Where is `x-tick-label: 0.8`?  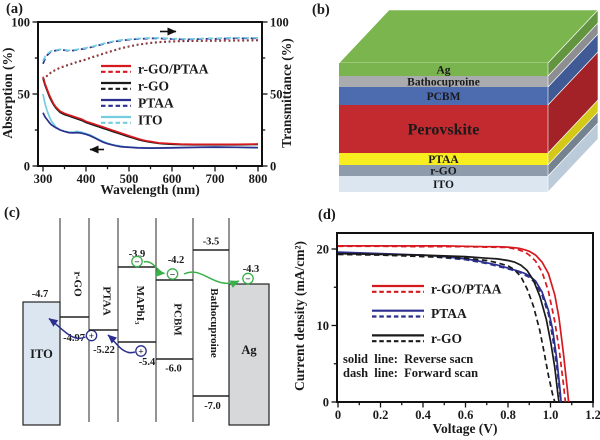
x-tick-label: 0.8 is located at coordinates (508, 415).